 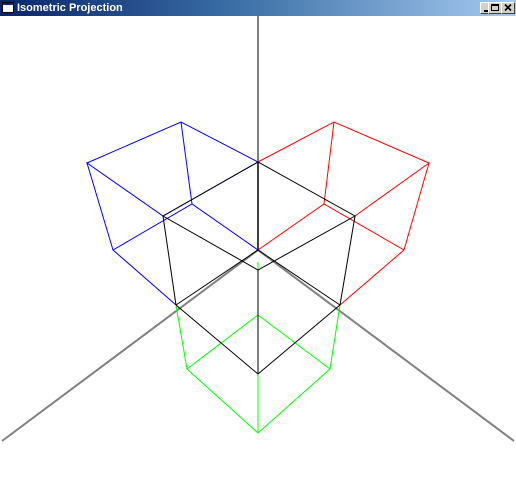 I want to click on cube-right, so click(x=344, y=213).